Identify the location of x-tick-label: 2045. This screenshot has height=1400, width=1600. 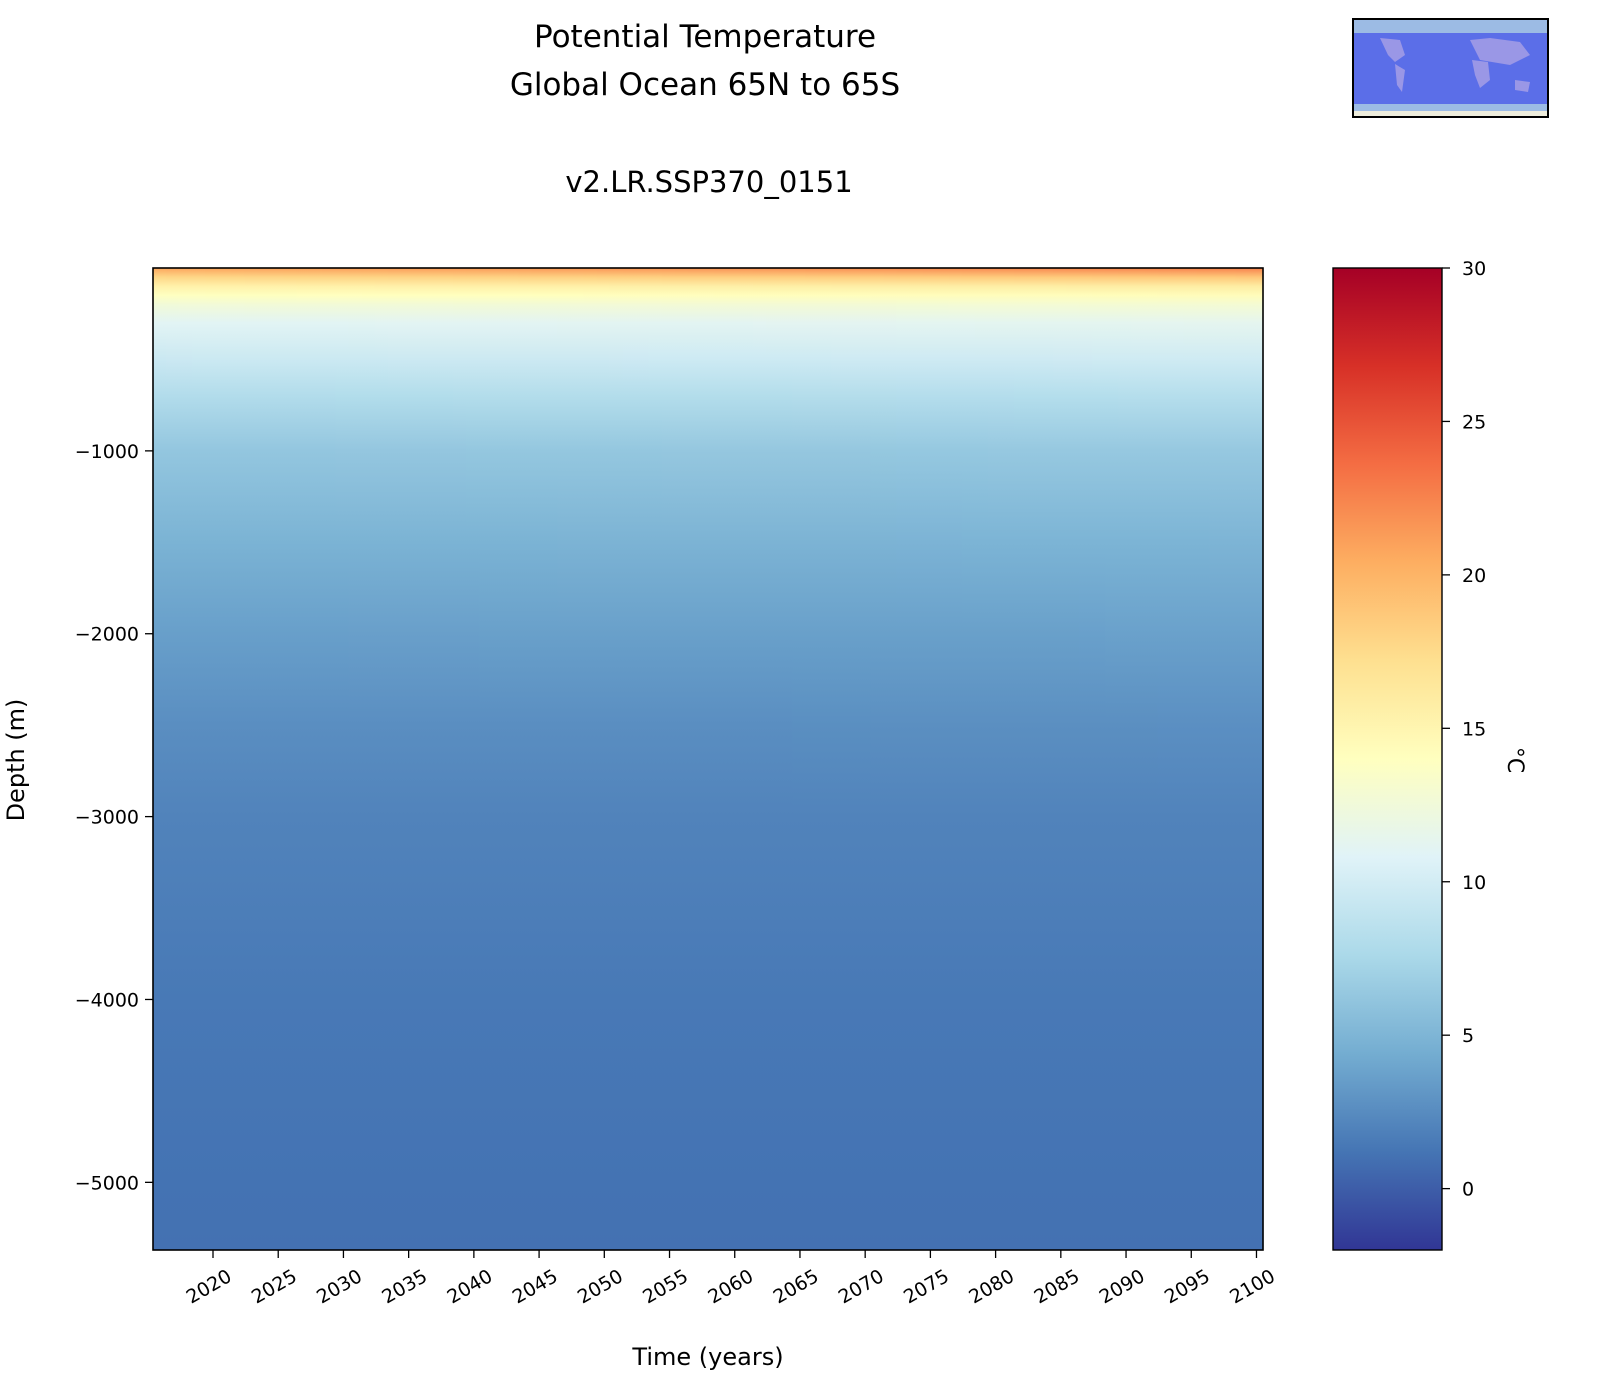
(535, 1286).